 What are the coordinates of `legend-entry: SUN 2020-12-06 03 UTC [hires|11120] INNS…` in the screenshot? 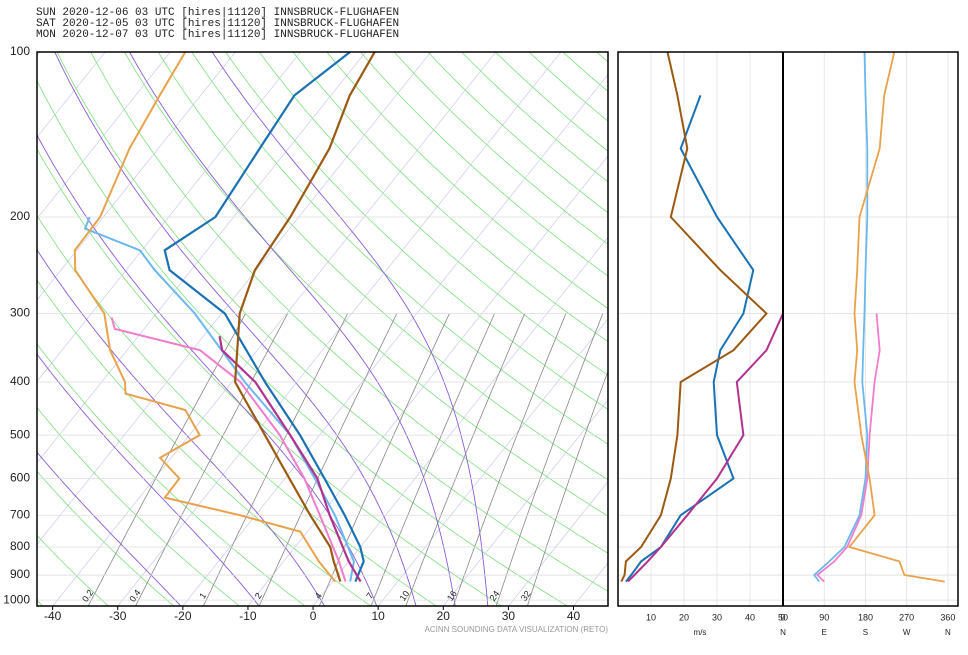 It's located at (217, 13).